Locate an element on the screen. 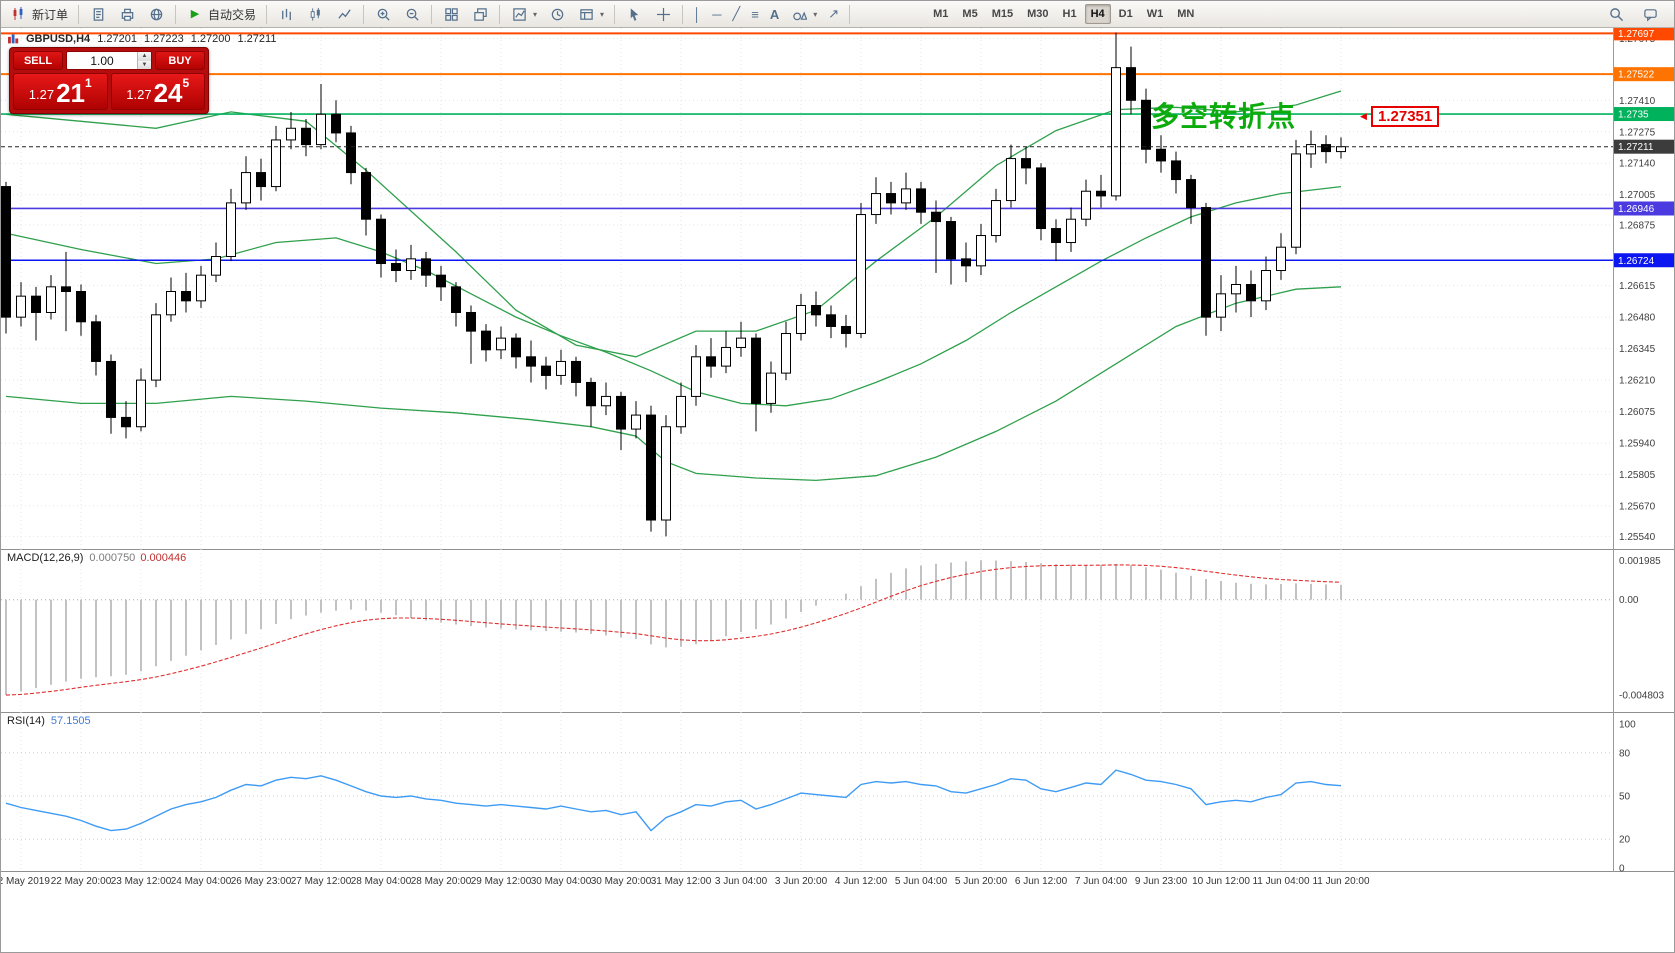 Image resolution: width=1675 pixels, height=953 pixels. dropdown-caret-icon: ▾ is located at coordinates (815, 14).